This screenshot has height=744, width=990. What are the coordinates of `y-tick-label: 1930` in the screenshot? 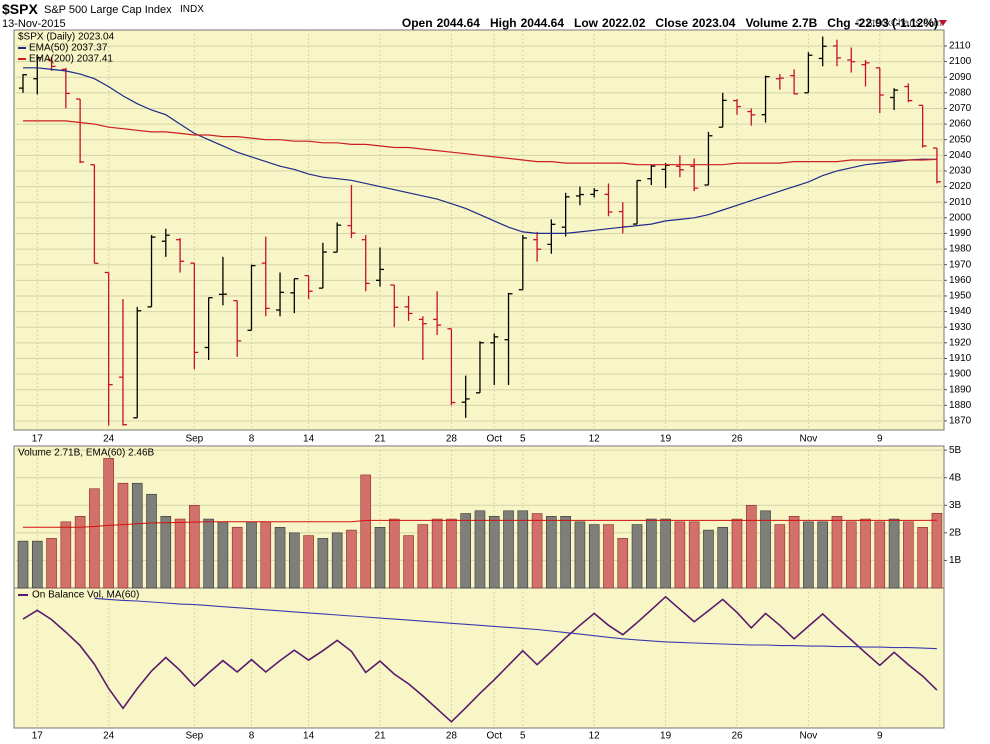 It's located at (960, 327).